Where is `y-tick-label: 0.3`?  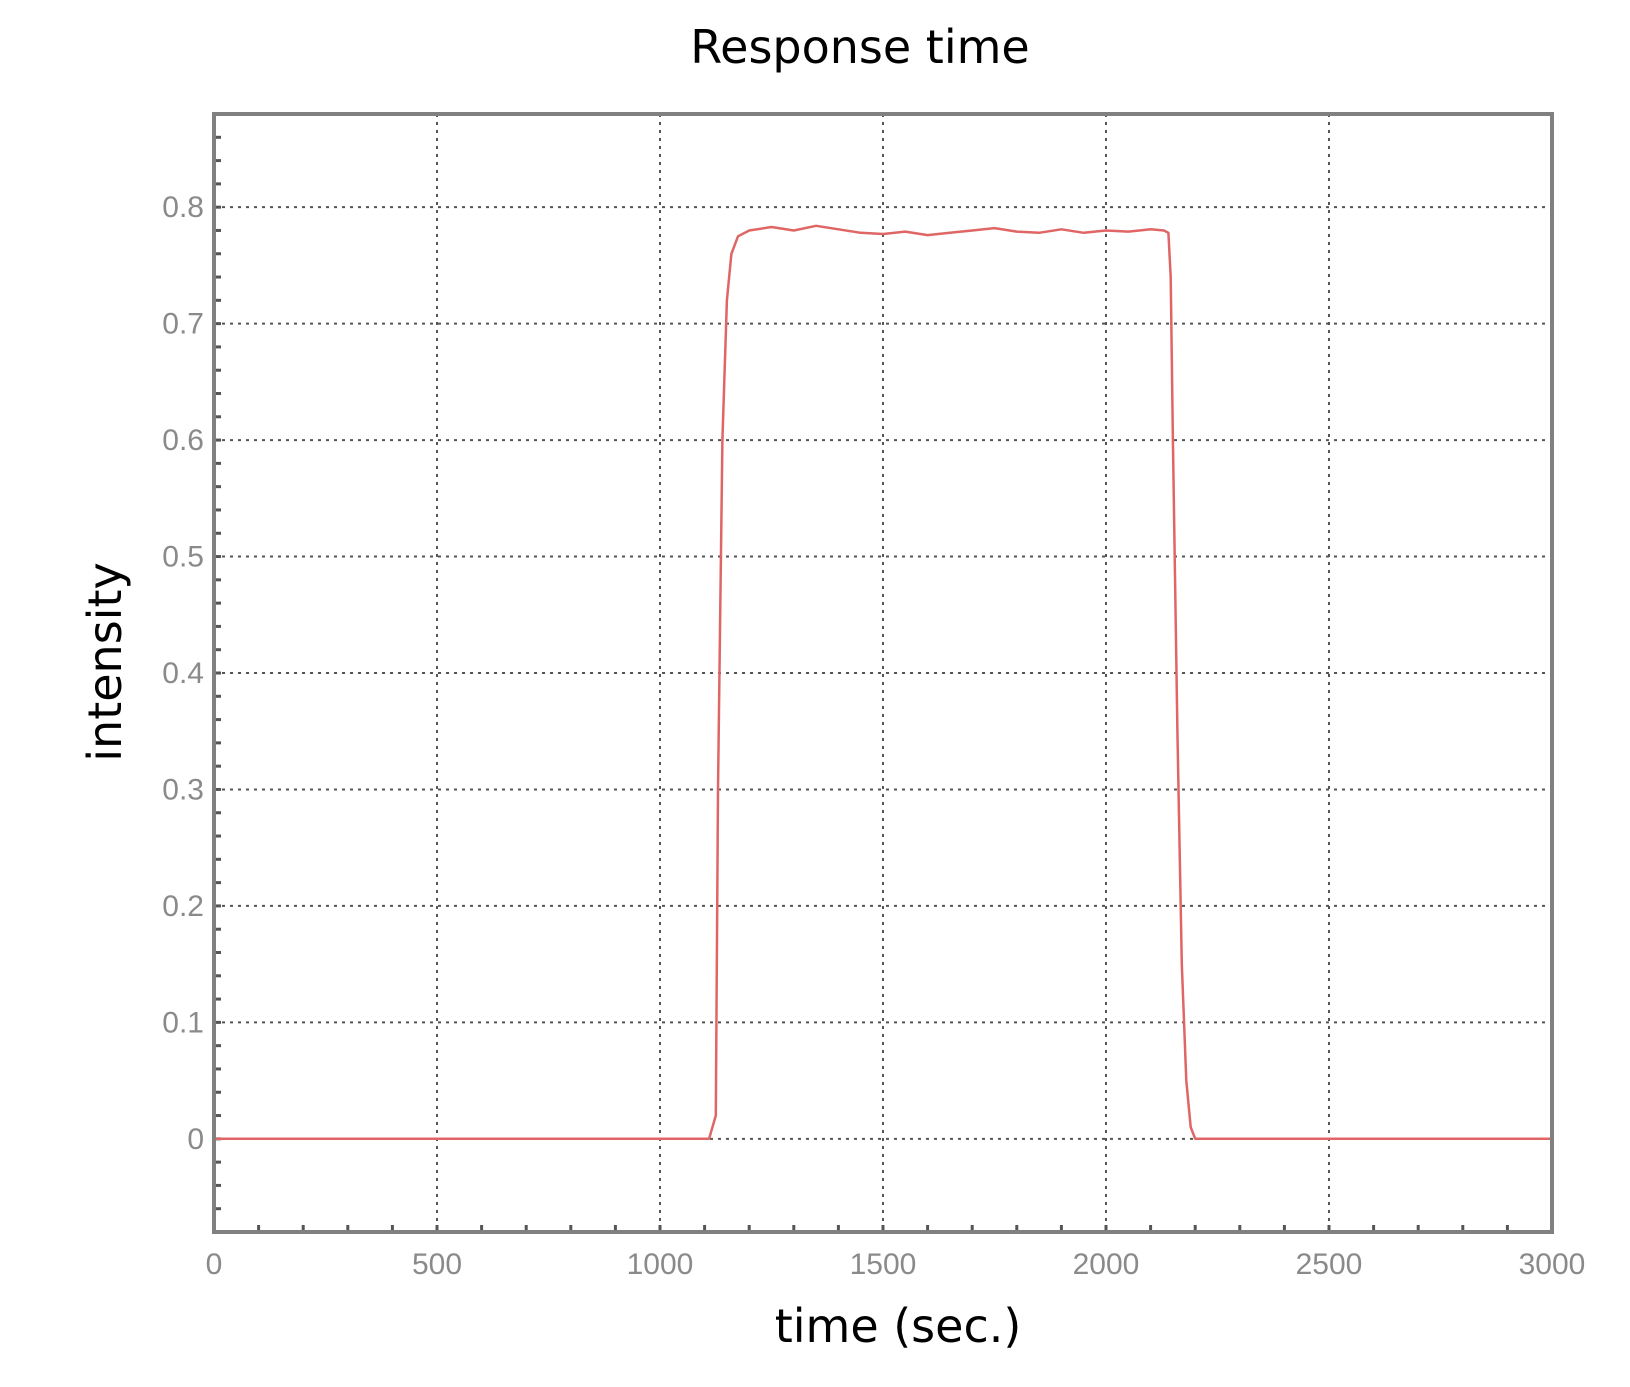
y-tick-label: 0.3 is located at coordinates (183, 789).